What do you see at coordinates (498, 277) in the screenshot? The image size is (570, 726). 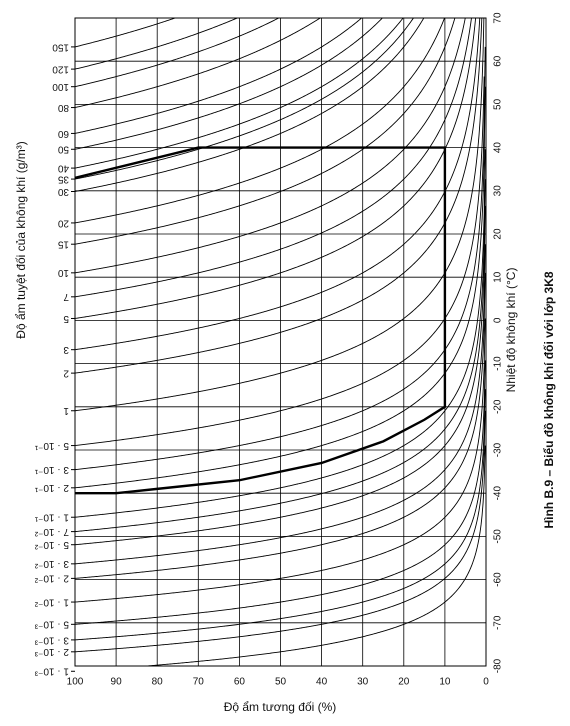 I see `y2-tick-label: 10` at bounding box center [498, 277].